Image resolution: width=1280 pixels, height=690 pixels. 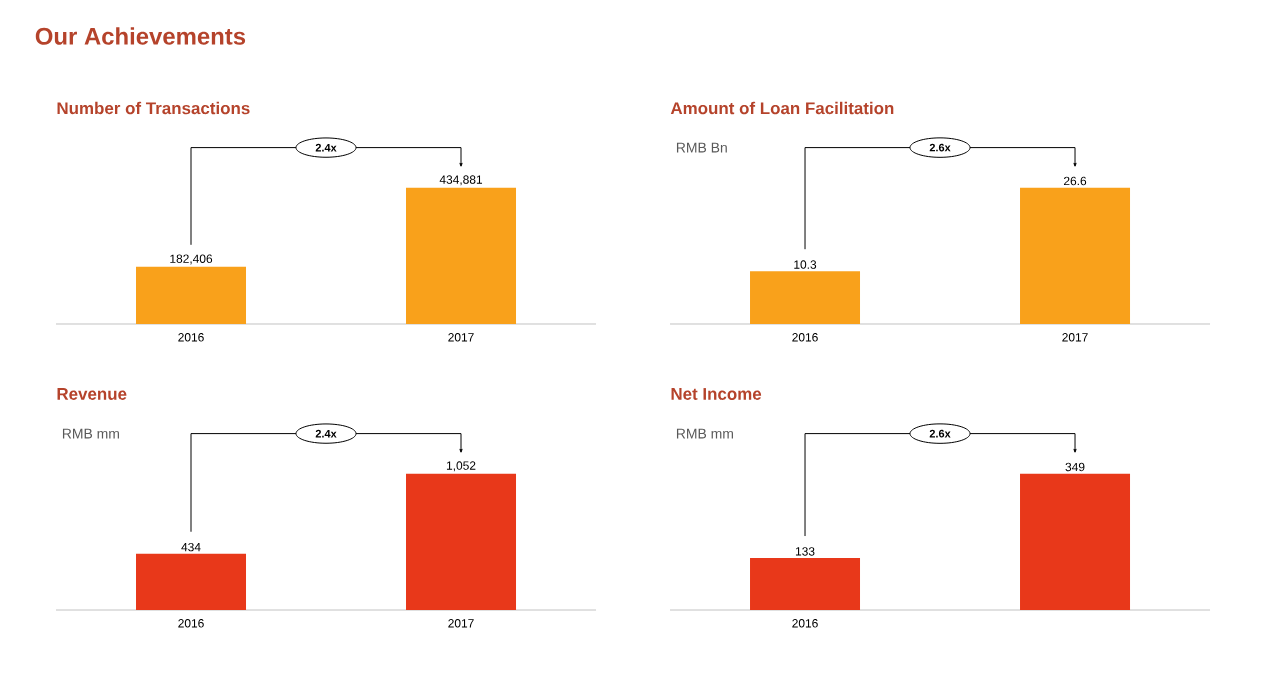 What do you see at coordinates (153, 108) in the screenshot?
I see `chart-title: Number of Transactions` at bounding box center [153, 108].